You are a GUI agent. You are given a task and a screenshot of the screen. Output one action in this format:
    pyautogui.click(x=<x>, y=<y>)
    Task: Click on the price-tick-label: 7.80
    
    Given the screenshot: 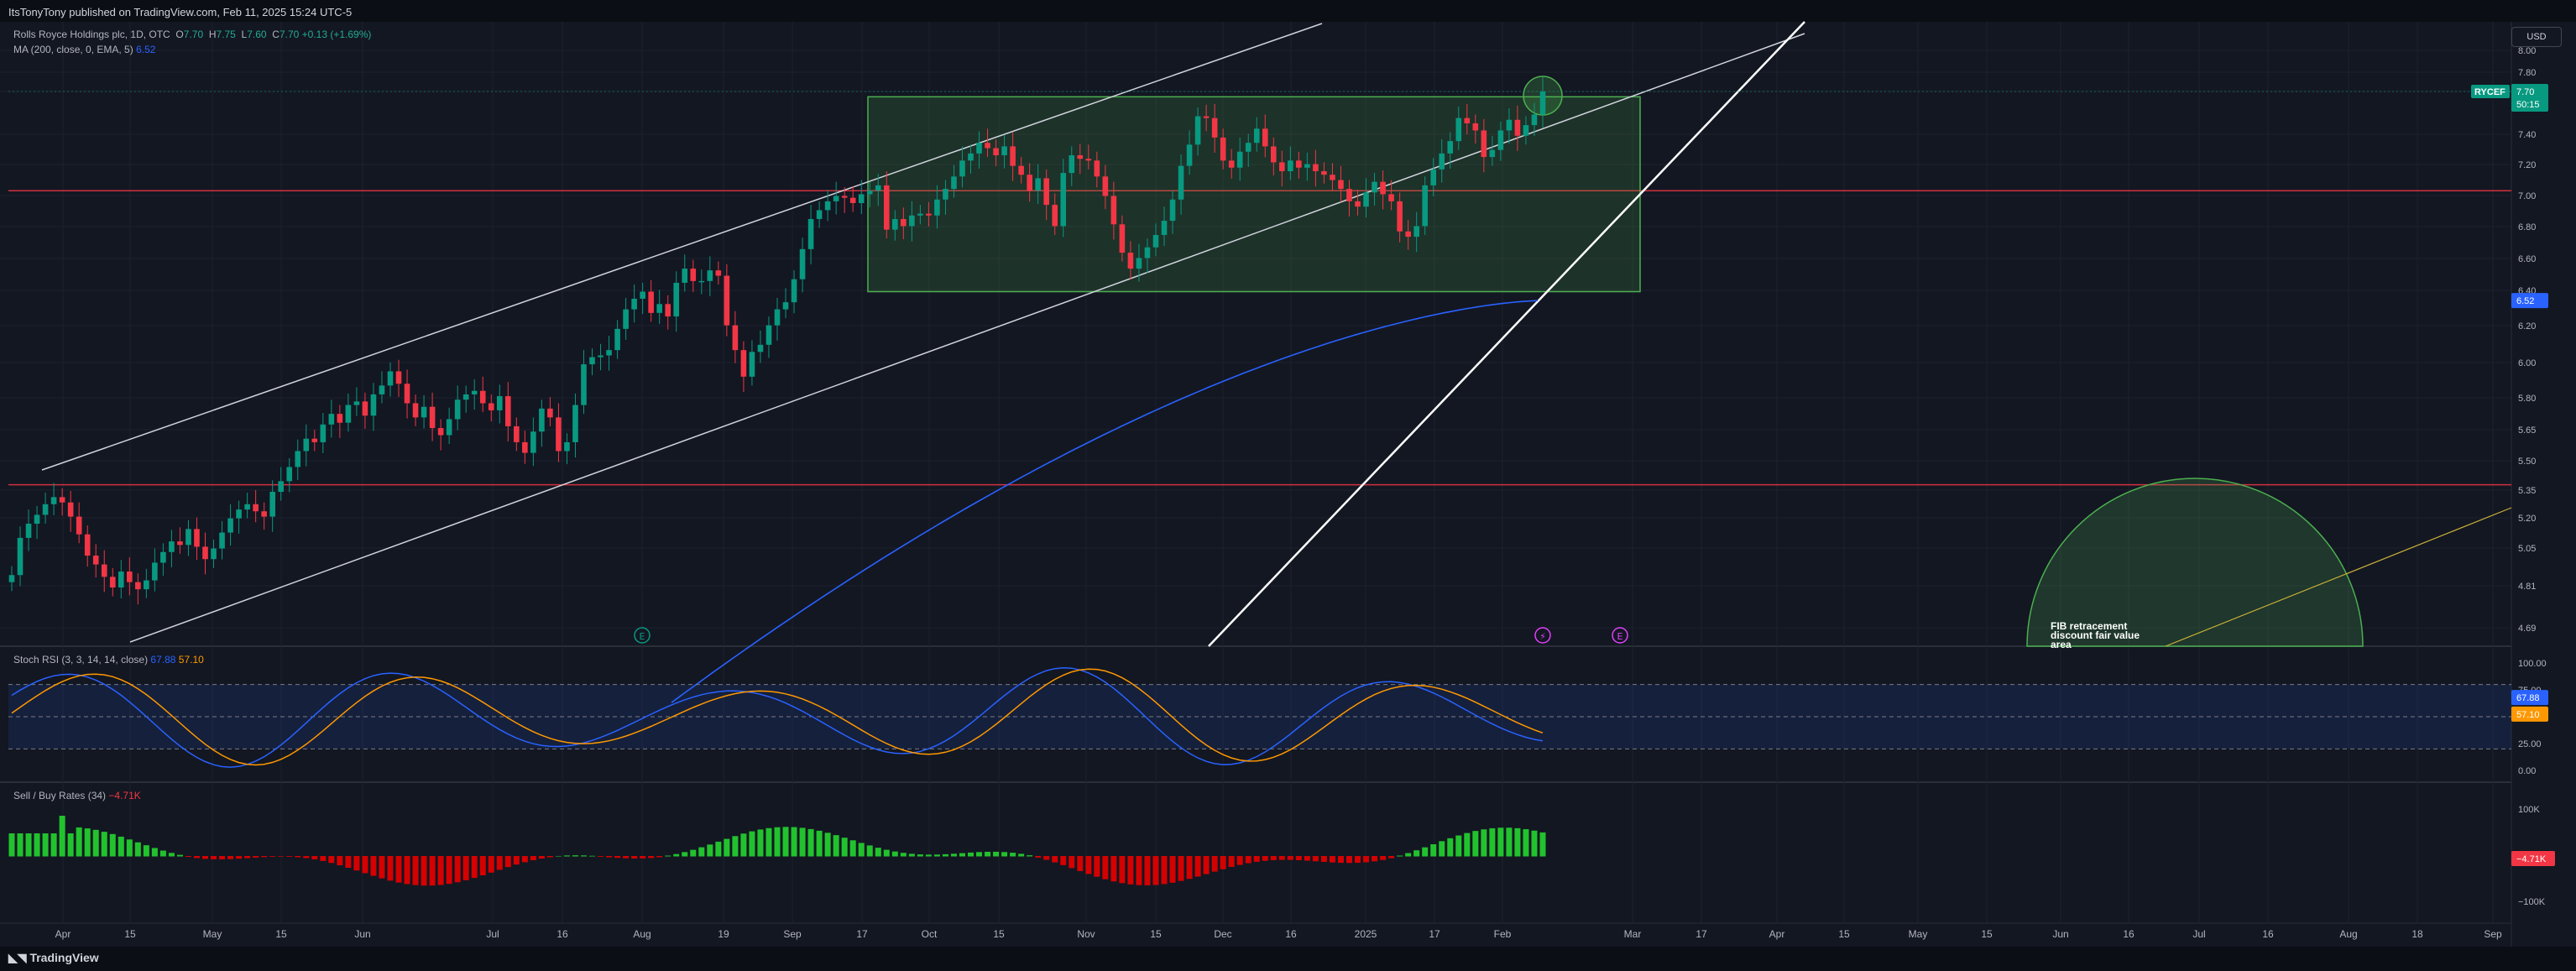 What is the action you would take?
    pyautogui.click(x=2527, y=73)
    